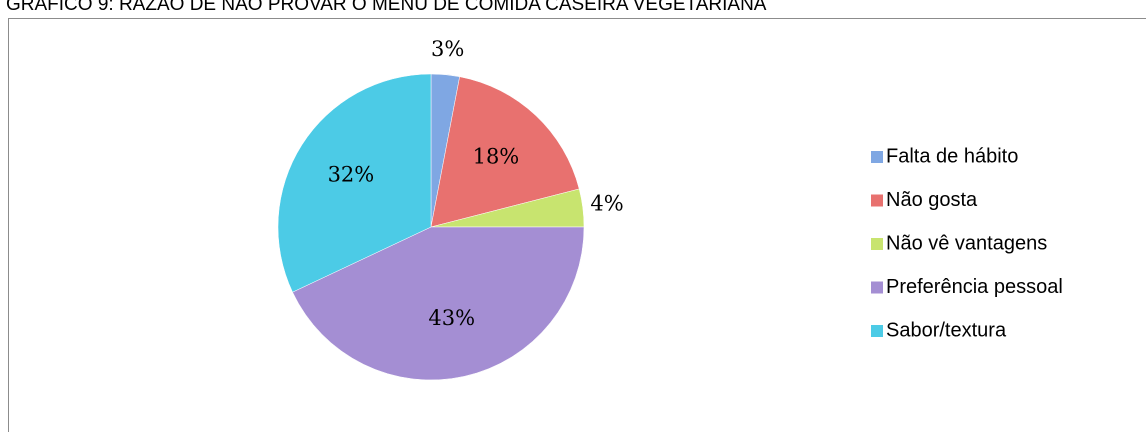  I want to click on data-label: 3%, so click(447, 49).